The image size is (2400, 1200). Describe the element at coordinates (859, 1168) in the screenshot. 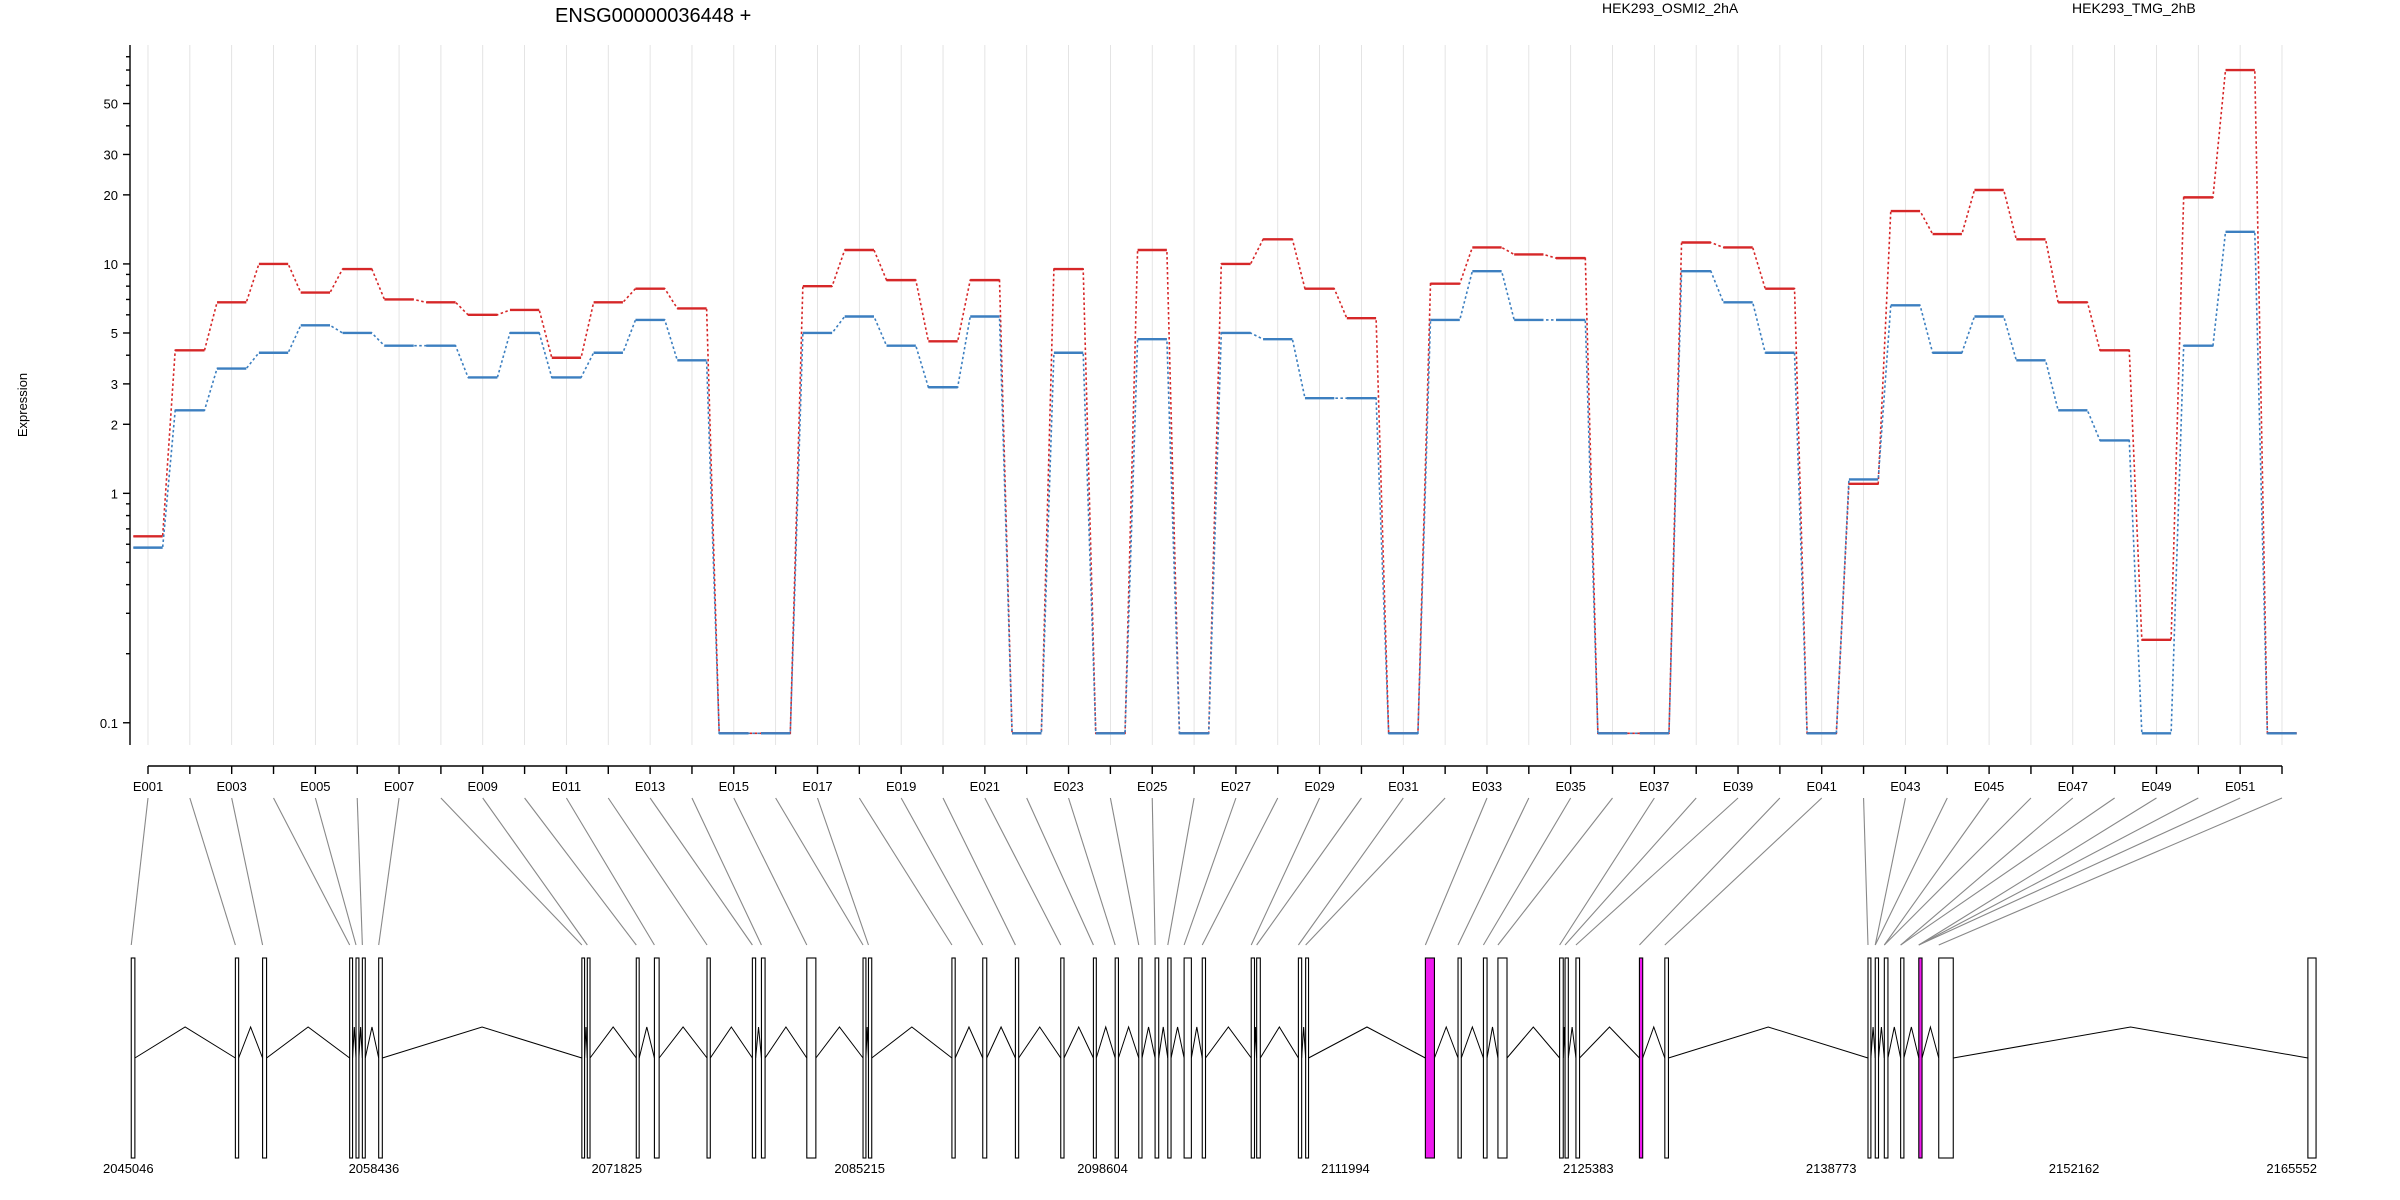

I see `genomic-tick-label: 2085215` at that location.